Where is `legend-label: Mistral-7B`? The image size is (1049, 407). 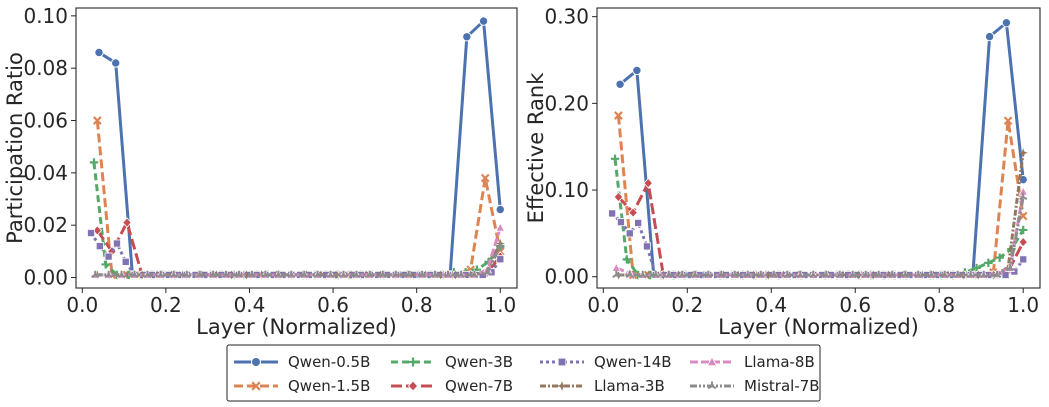
legend-label: Mistral-7B is located at coordinates (782, 386).